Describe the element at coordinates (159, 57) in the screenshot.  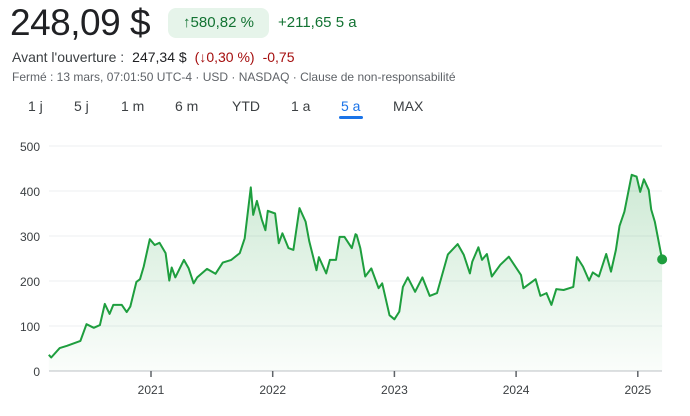
I see `premarket-price: 247,34 $` at that location.